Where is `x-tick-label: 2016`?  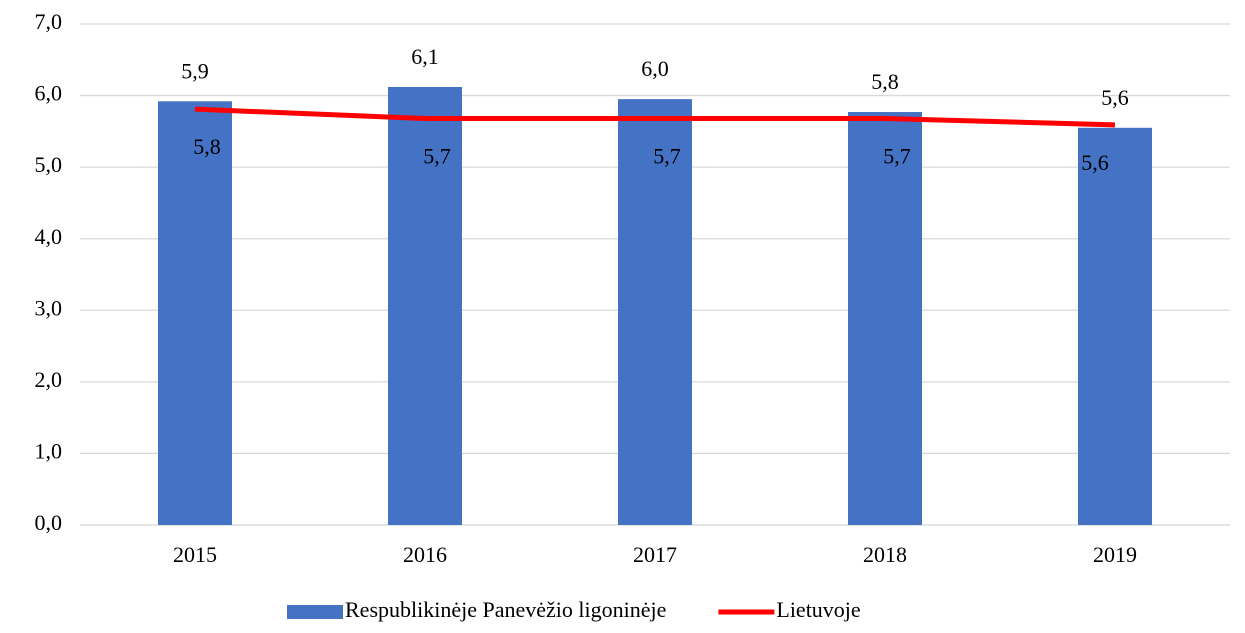
x-tick-label: 2016 is located at coordinates (425, 554).